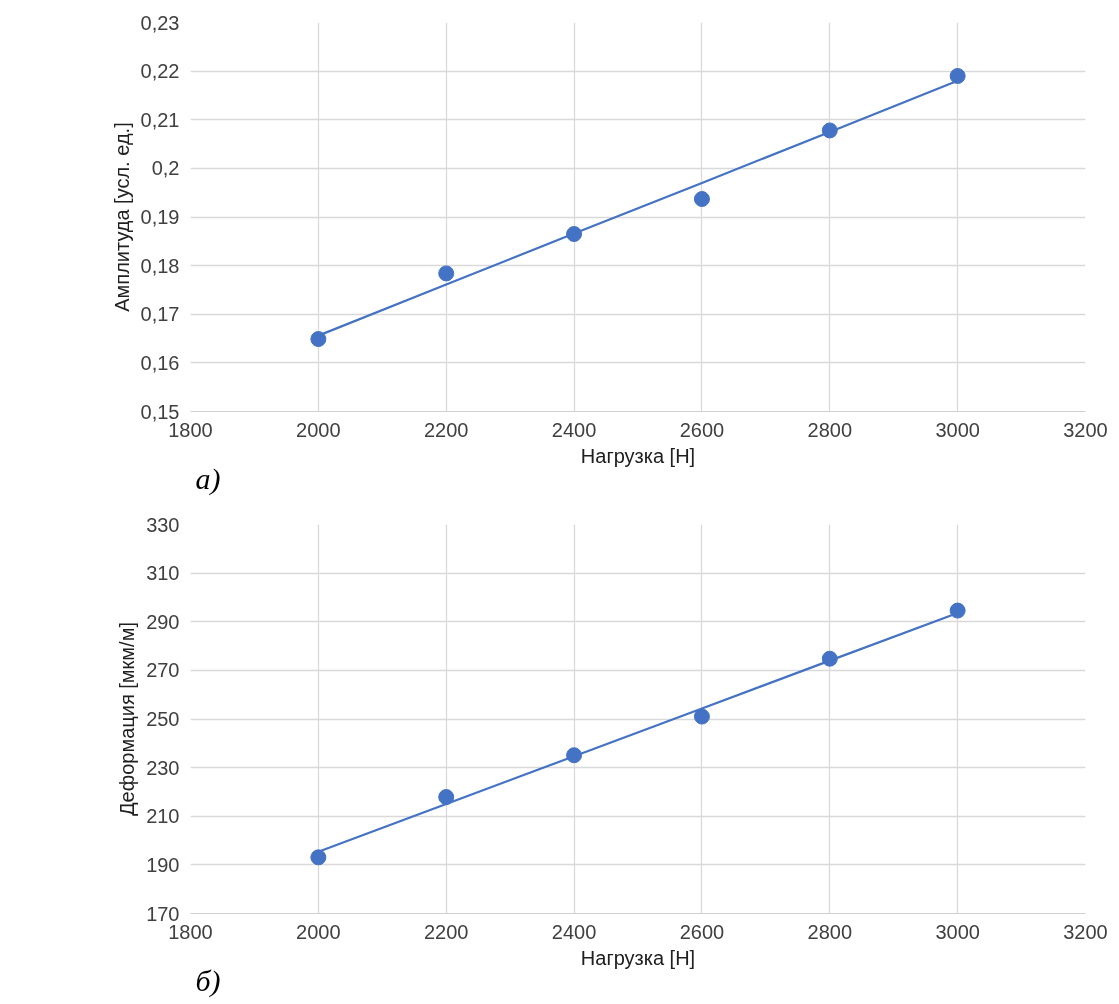 This screenshot has height=1004, width=1119. I want to click on y-axis-title: Деформация [мкм/м], so click(127, 719).